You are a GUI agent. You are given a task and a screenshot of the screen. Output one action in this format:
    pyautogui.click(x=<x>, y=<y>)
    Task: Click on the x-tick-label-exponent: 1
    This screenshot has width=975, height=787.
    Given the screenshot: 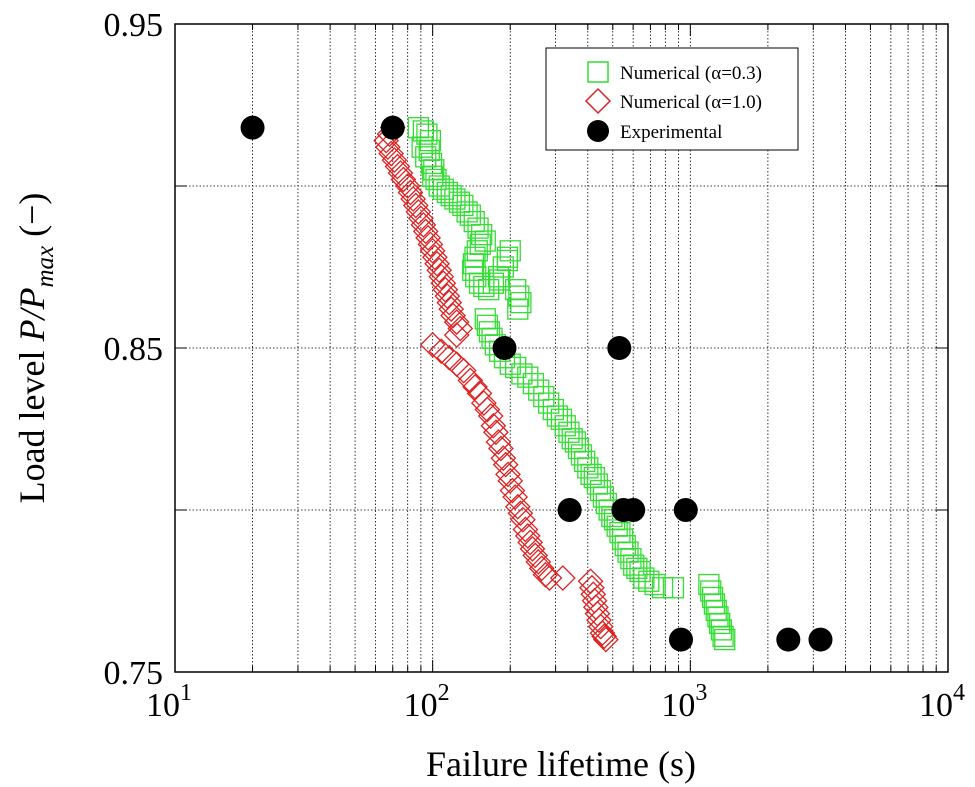 What is the action you would take?
    pyautogui.click(x=186, y=693)
    